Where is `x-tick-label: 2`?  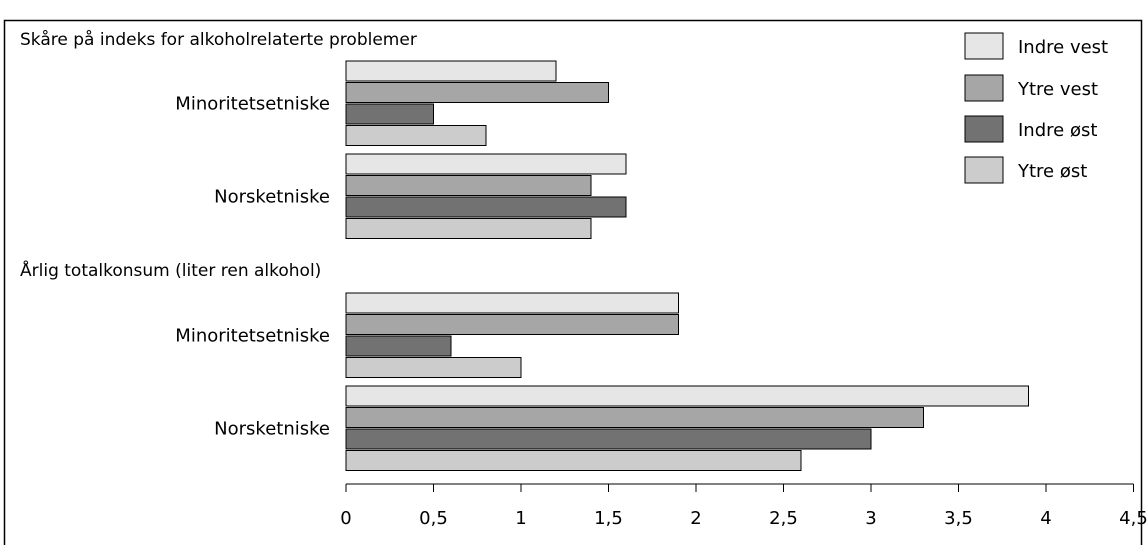
x-tick-label: 2 is located at coordinates (695, 518).